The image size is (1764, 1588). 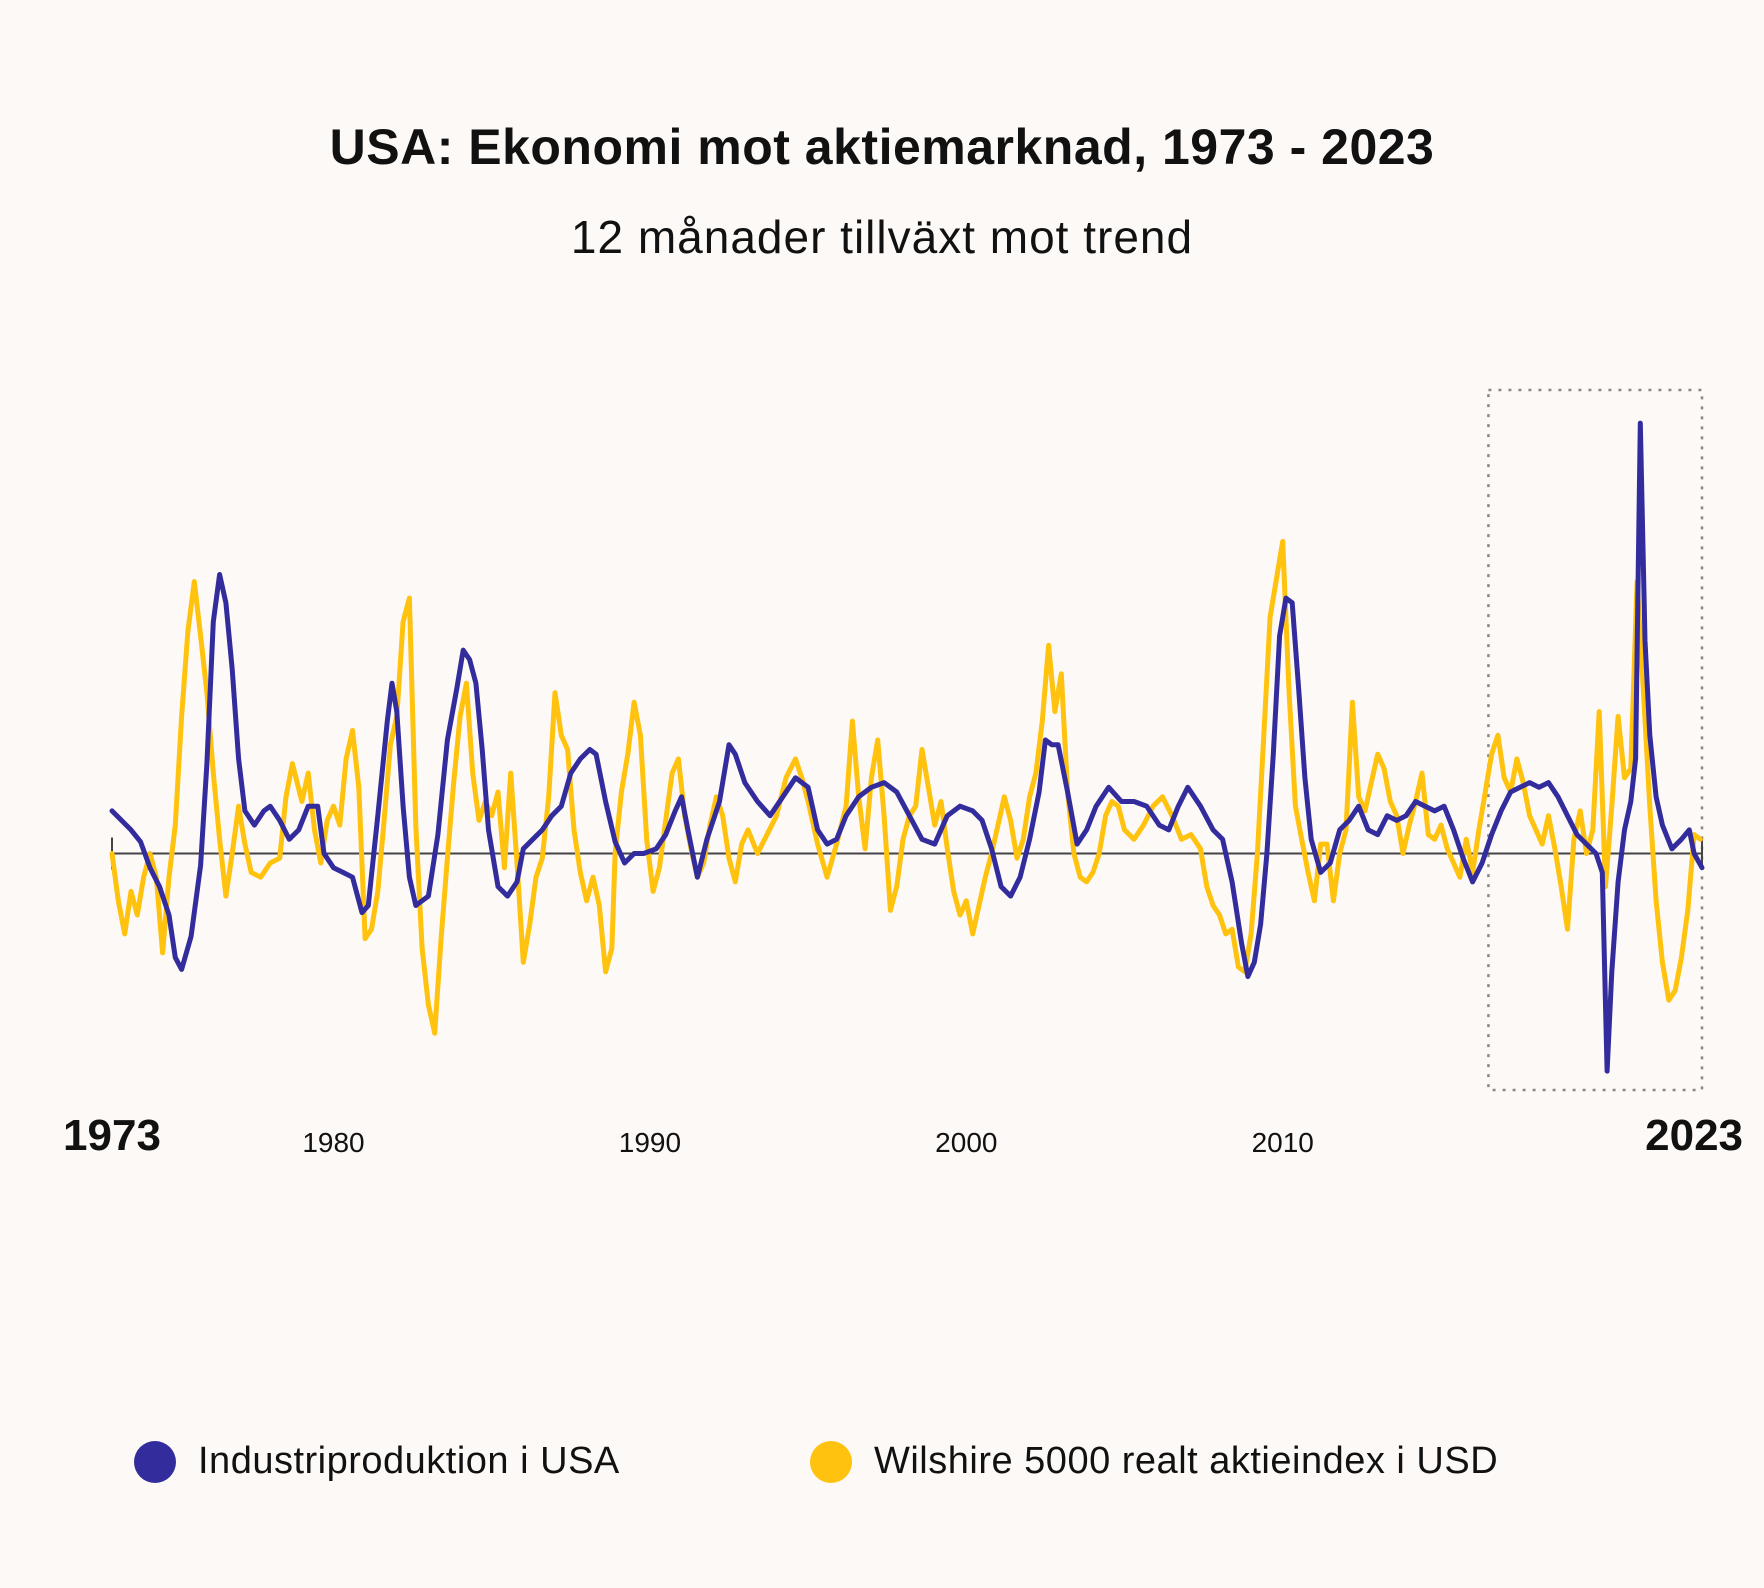 I want to click on chart-subtitle: 12 månader tillväxt mot trend, so click(x=882, y=237).